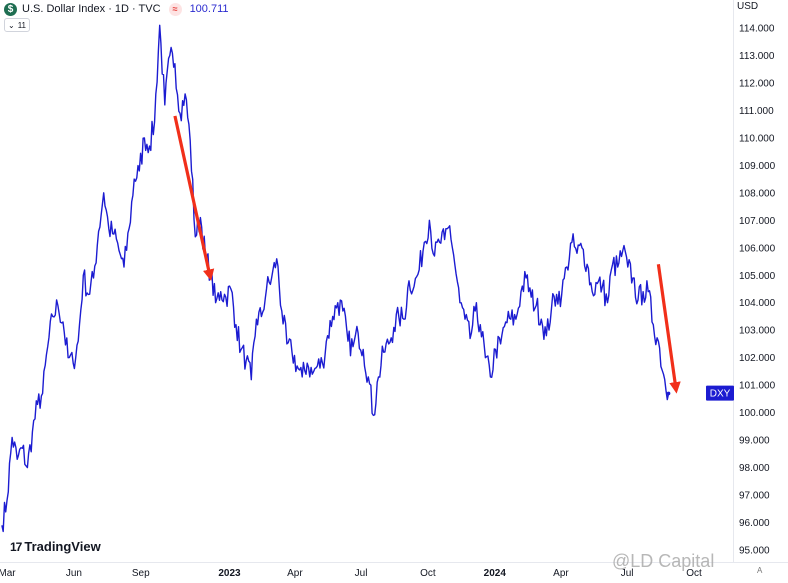  Describe the element at coordinates (229, 573) in the screenshot. I see `x-tick-label: 2023` at that location.